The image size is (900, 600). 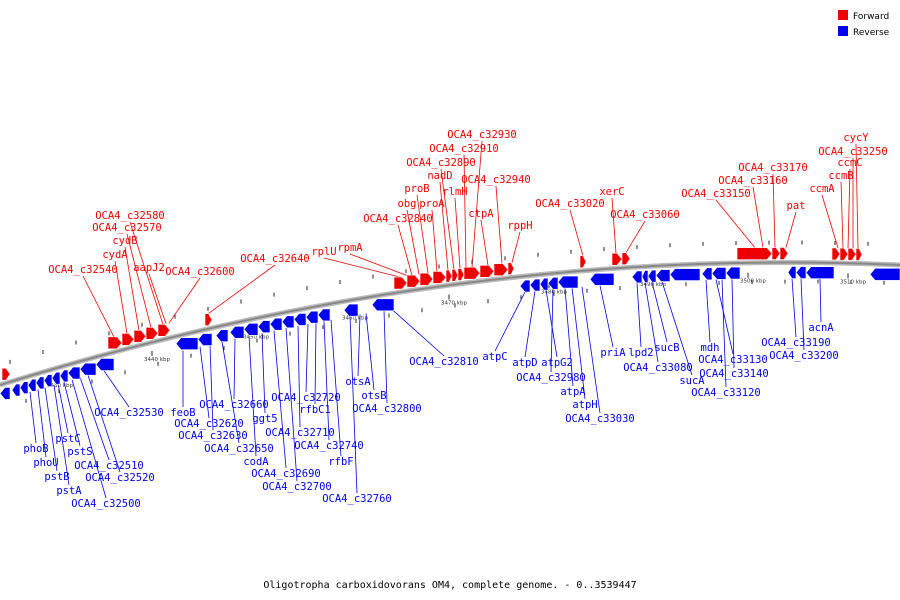 I want to click on forward-gene-label: proA, so click(x=432, y=204).